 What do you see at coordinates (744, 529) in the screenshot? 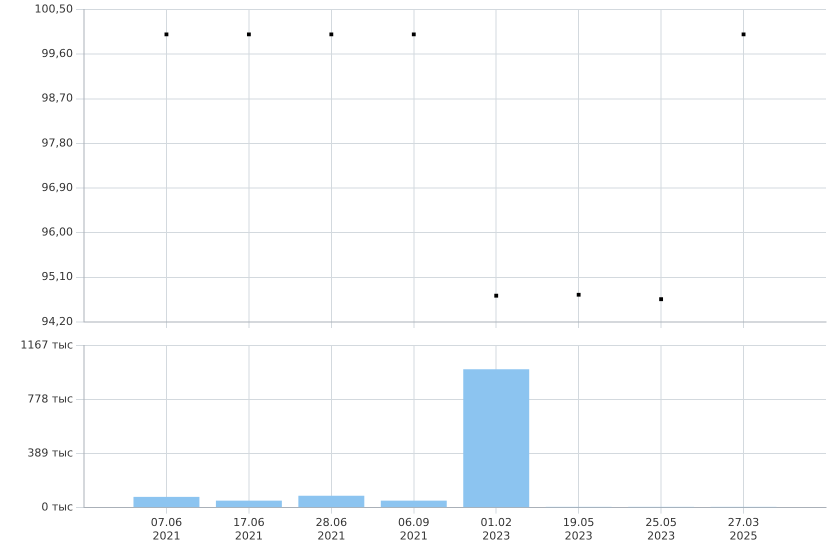
I see `x-tick-label: 27.03 2025` at bounding box center [744, 529].